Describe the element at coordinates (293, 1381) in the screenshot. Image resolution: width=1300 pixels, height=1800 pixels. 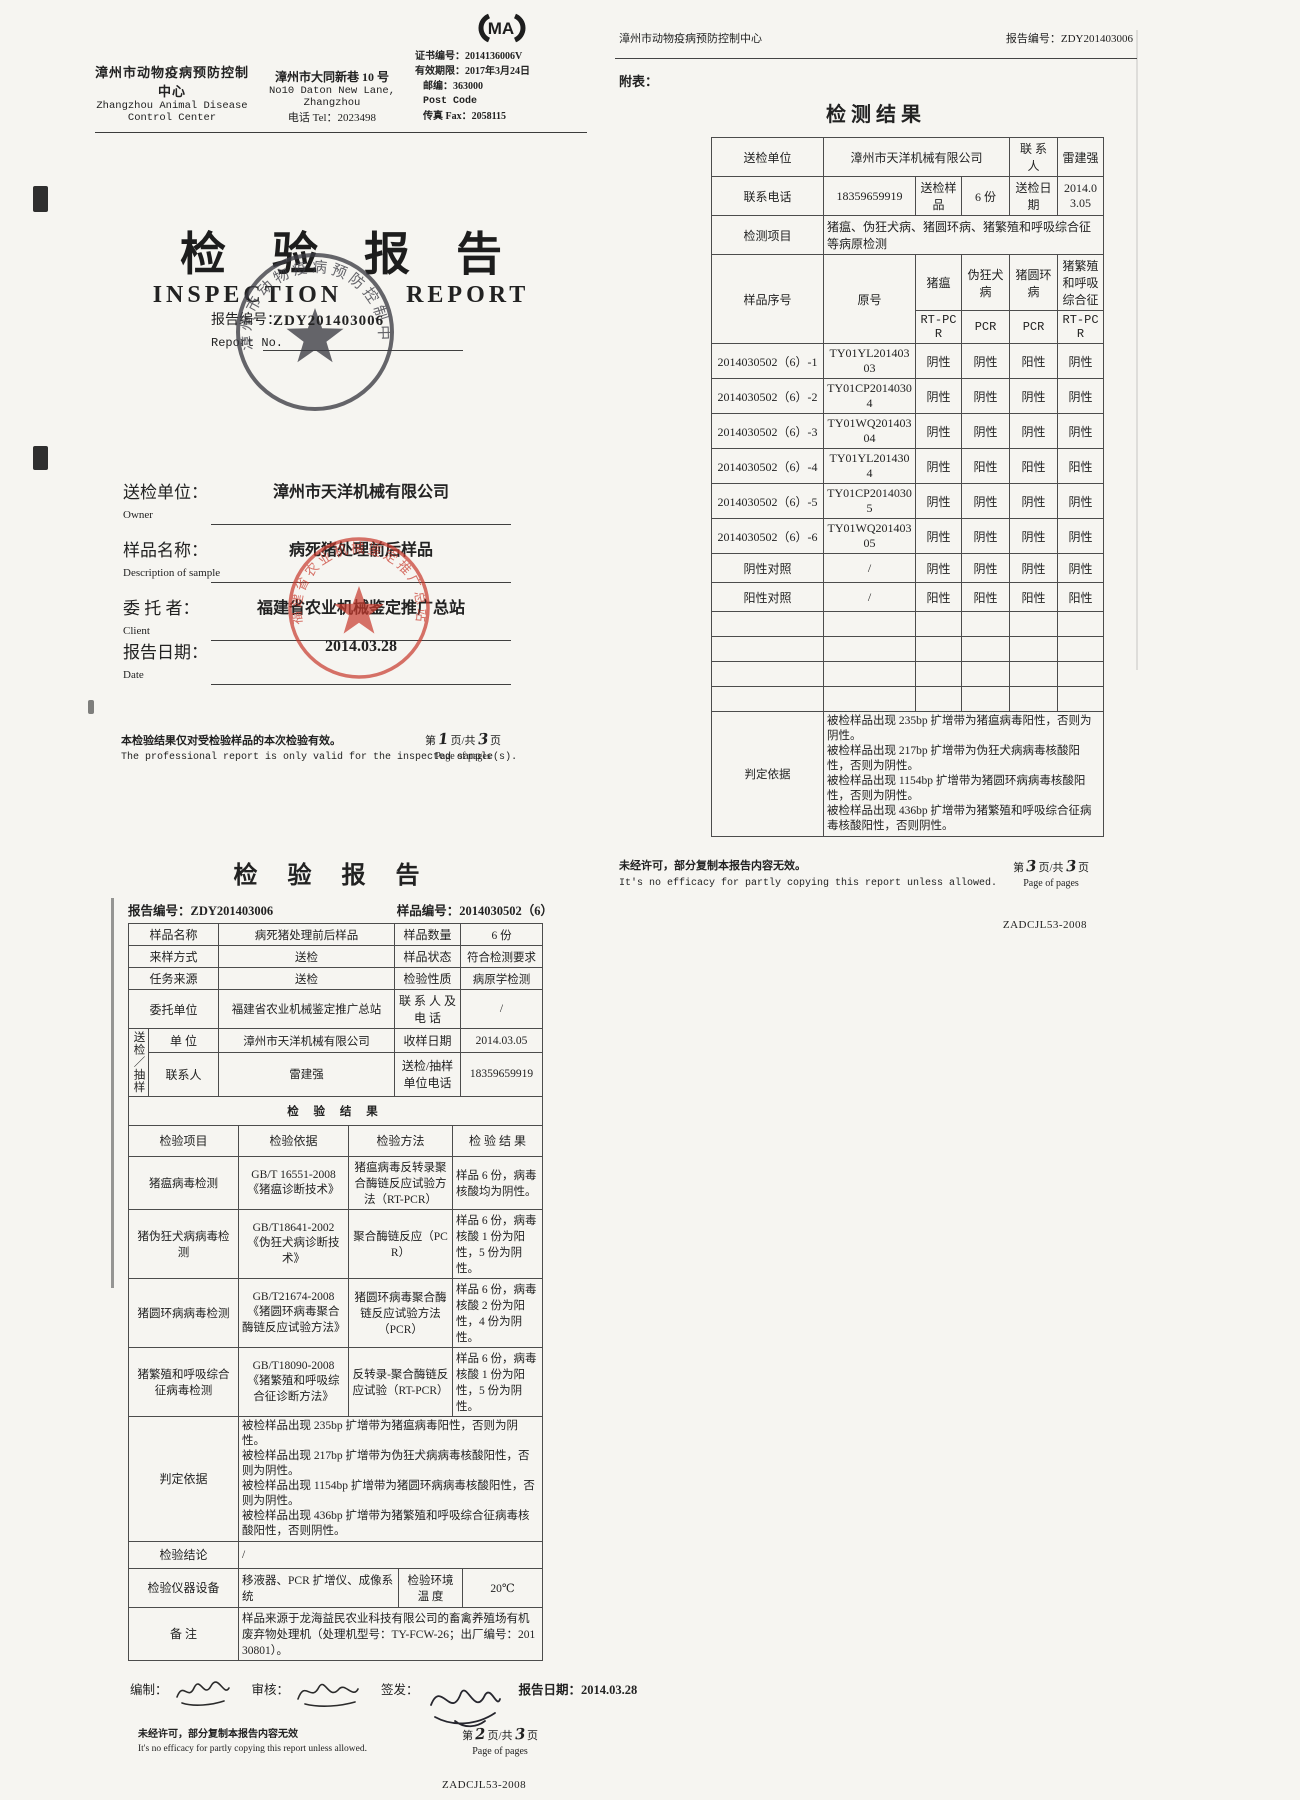
I see `test-basis: GB/T18090-2008《猪繁殖和呼吸综合征诊断方法》` at that location.